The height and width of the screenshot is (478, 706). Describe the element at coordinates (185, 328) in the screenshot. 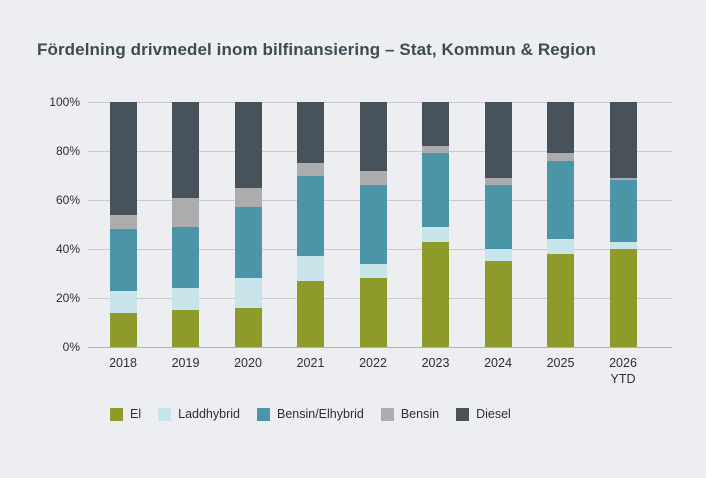

I see `bar-segment-el-2019` at that location.